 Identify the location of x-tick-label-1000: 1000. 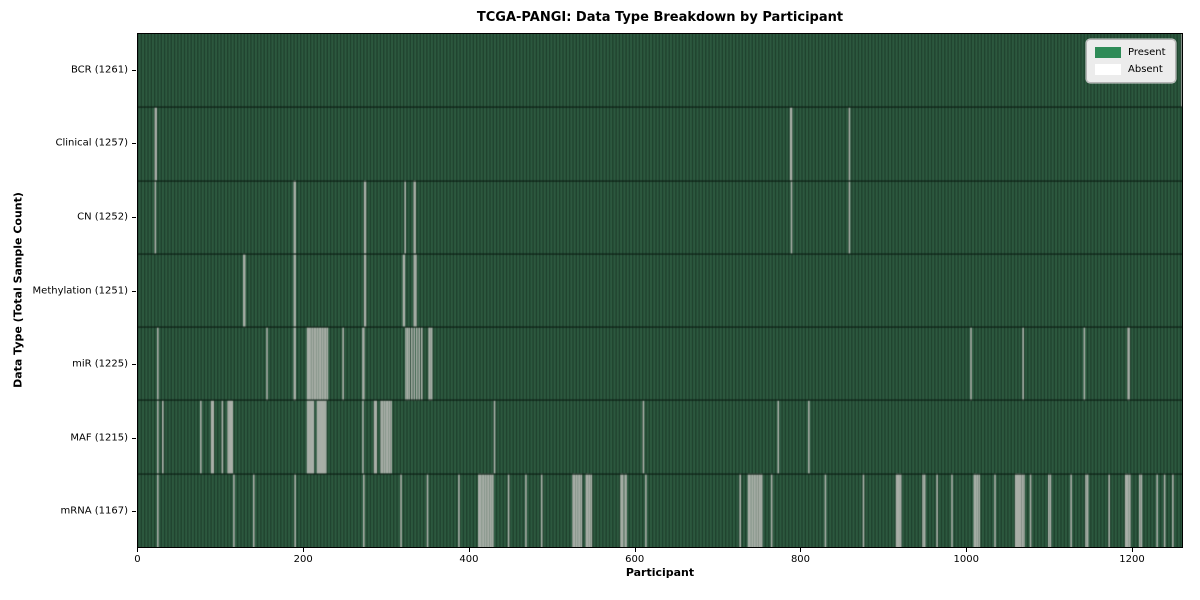
(966, 559).